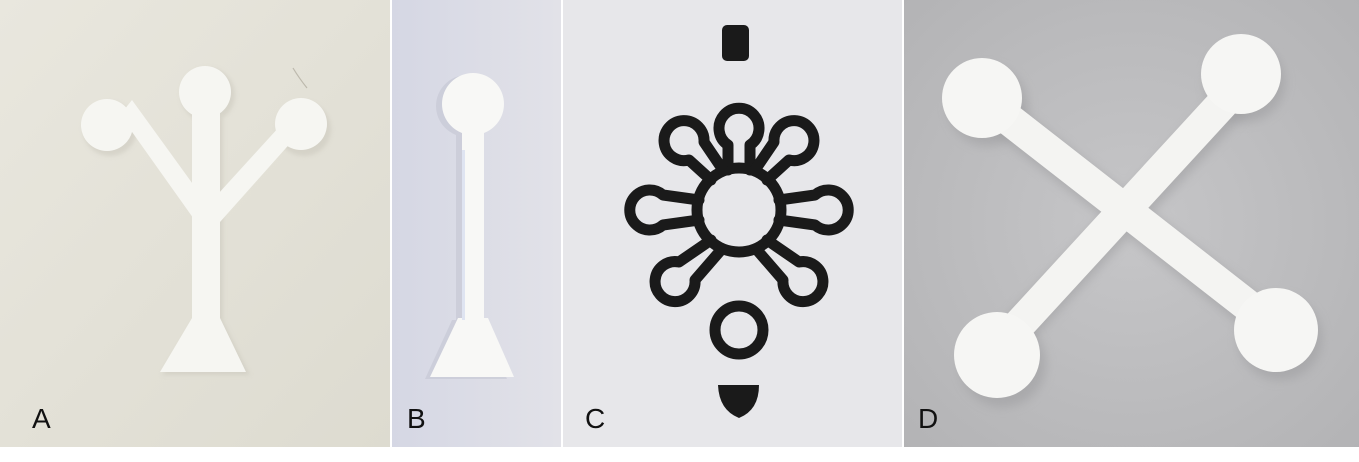  I want to click on printed-pattern-c, so click(739, 231).